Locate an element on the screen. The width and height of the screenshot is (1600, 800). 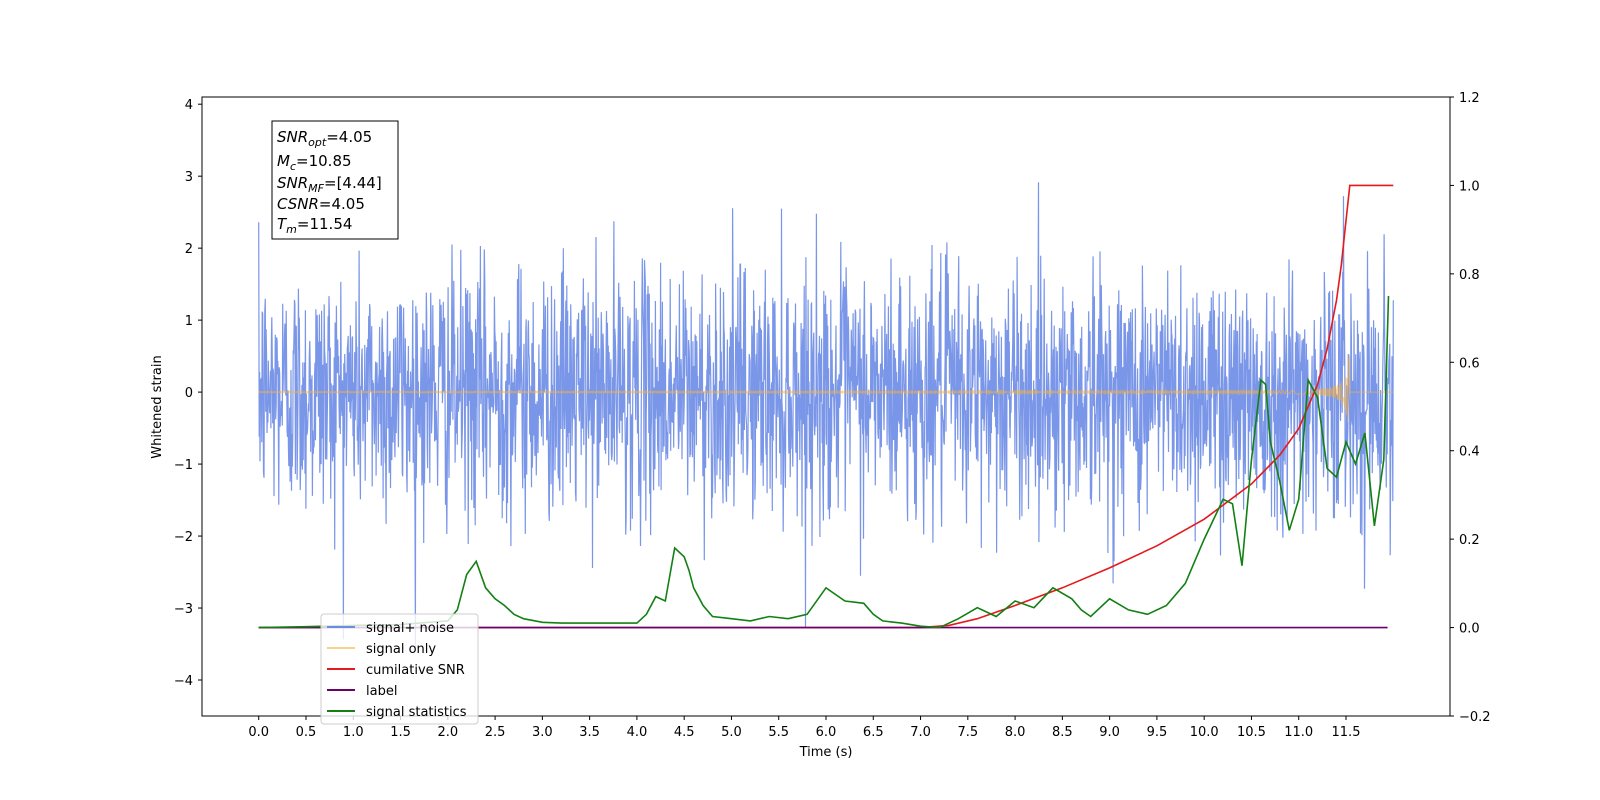
x-tick-label: 6.0 is located at coordinates (826, 732).